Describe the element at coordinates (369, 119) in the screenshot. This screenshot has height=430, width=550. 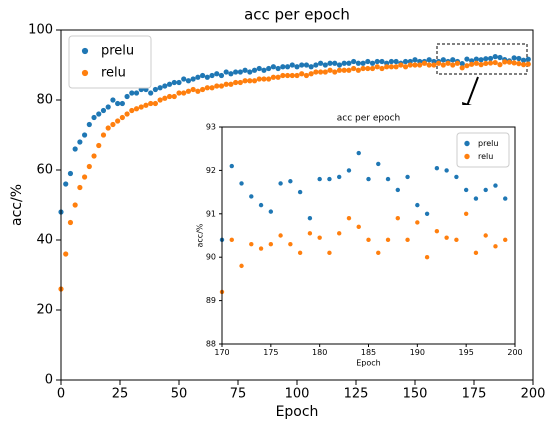
I see `chart-title: acc per epoch` at that location.